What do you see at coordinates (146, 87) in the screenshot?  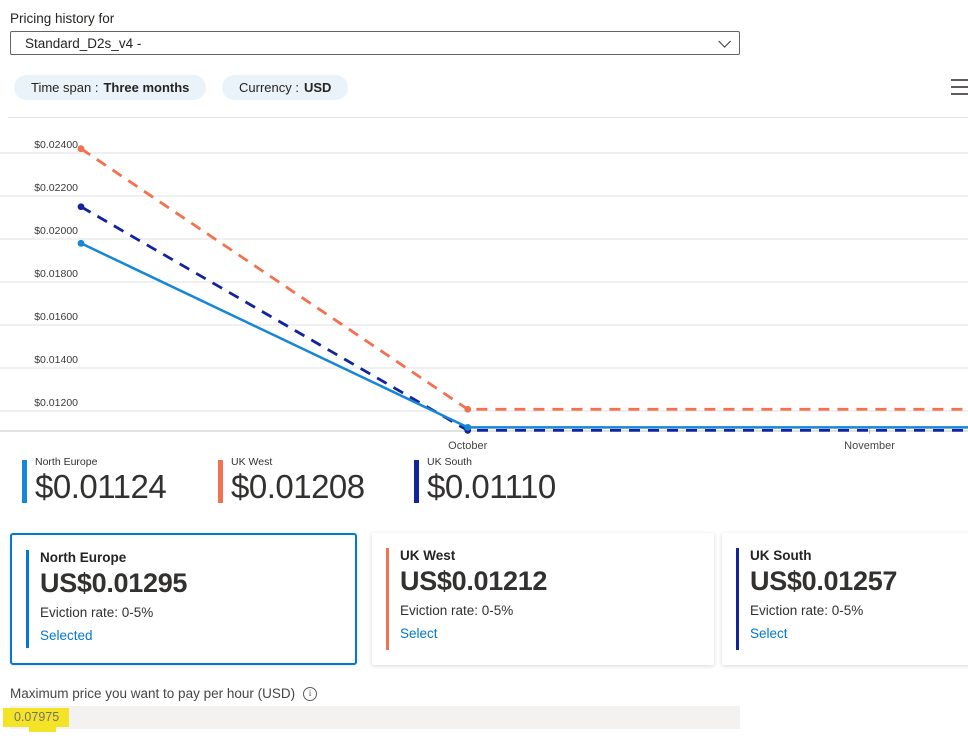 I see `time-span-value: Three months` at bounding box center [146, 87].